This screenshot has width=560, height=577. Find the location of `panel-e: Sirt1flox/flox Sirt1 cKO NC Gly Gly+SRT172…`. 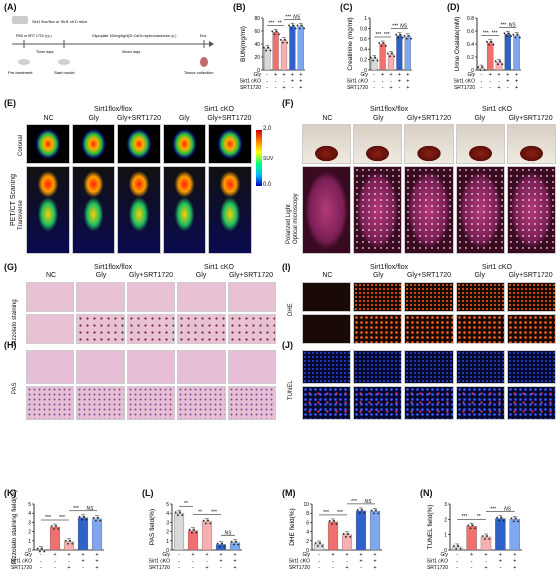

panel-e: Sirt1flox/flox Sirt1 cKO NC Gly Gly+SRT172… is located at coordinates (140, 181).